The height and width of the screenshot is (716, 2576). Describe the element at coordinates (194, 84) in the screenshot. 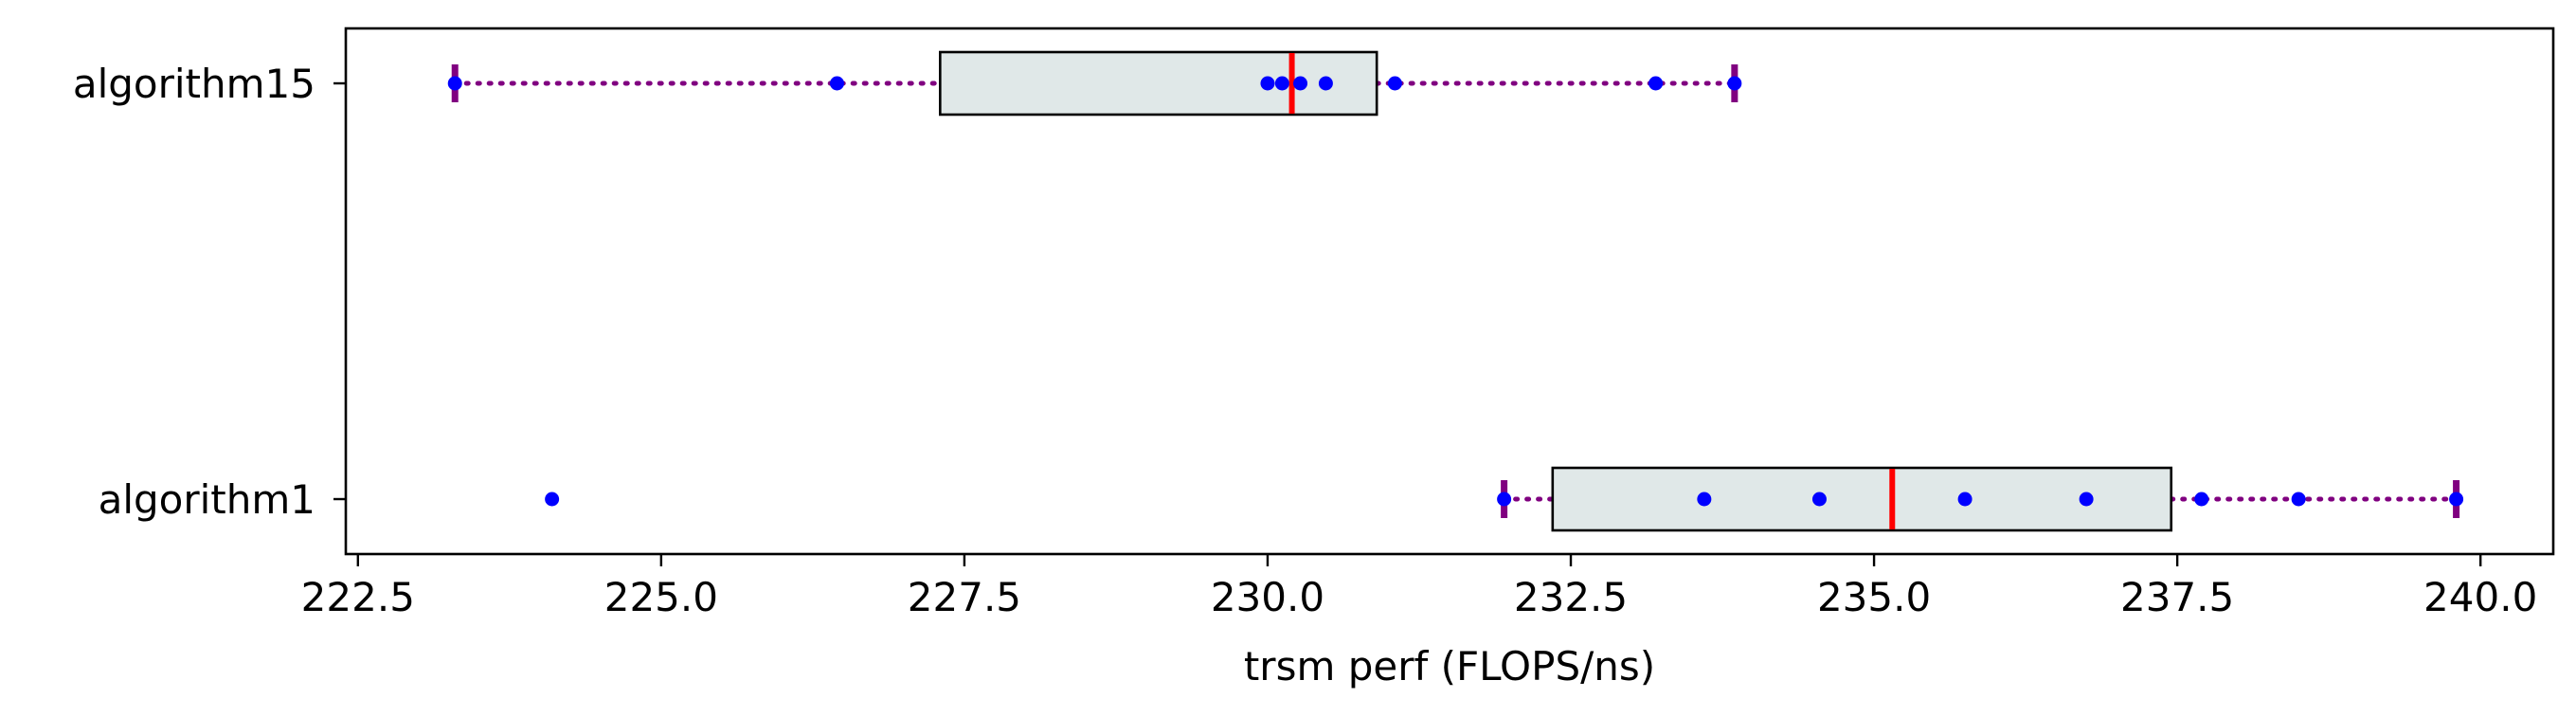

I see `y-tick-label: algorithm15` at that location.